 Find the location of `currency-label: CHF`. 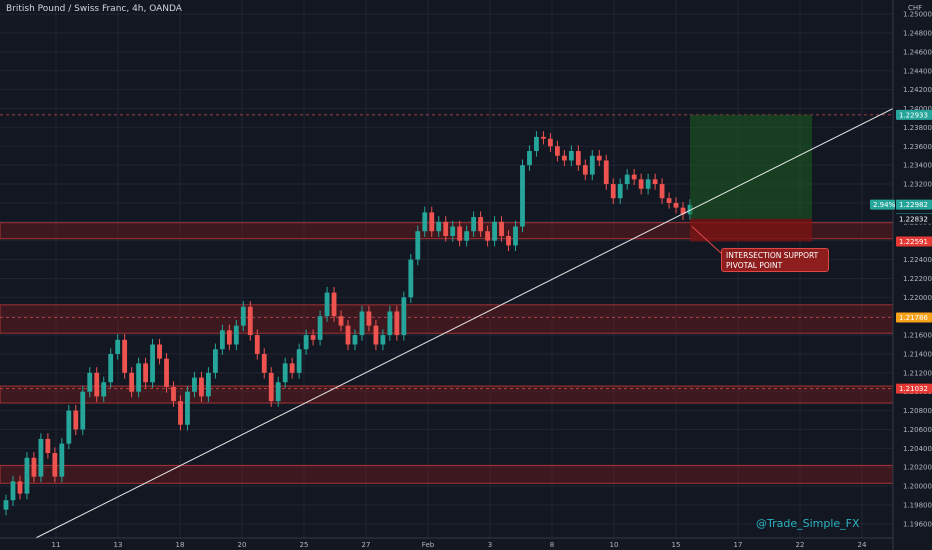

currency-label: CHF is located at coordinates (915, 8).